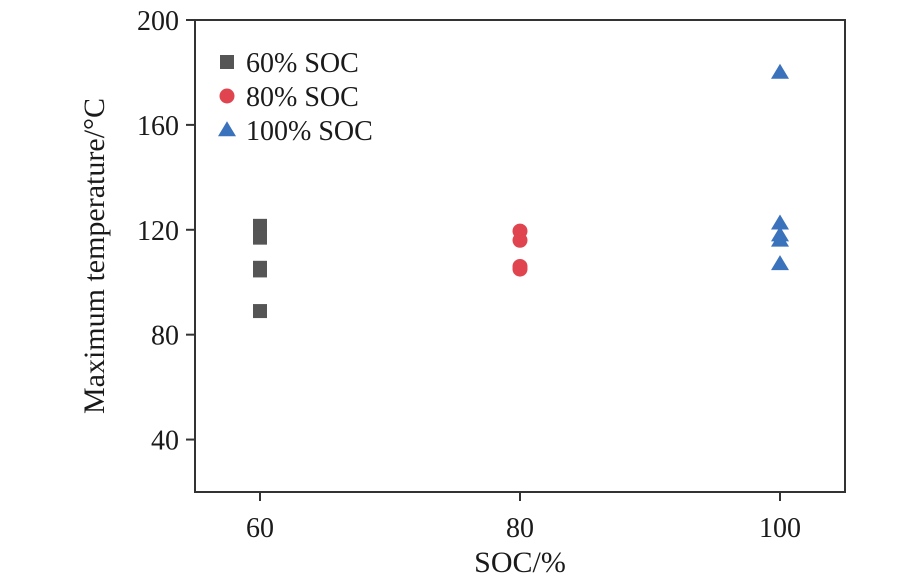  I want to click on x-tick-label: 60, so click(260, 528).